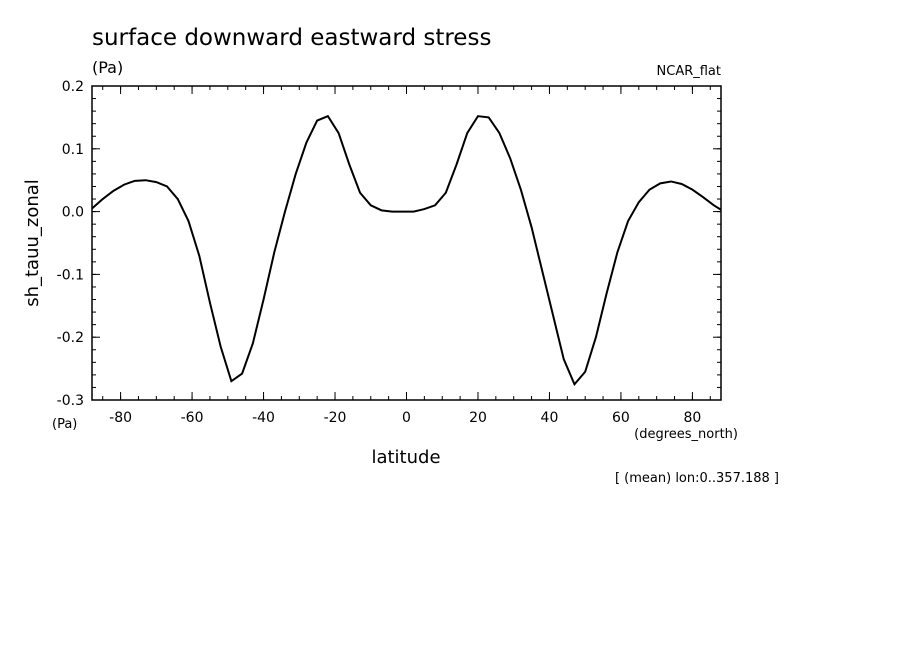  I want to click on x-tick-label: -60, so click(192, 418).